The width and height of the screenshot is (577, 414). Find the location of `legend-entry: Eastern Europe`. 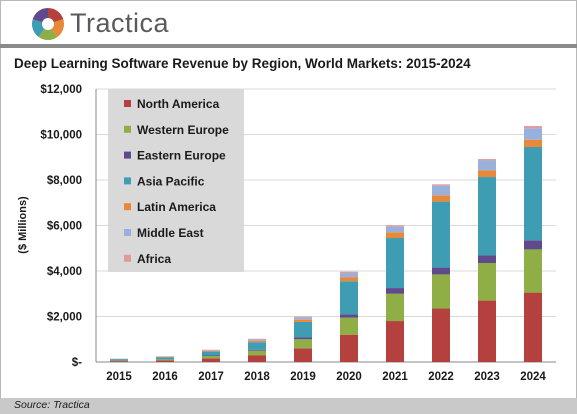

legend-entry: Eastern Europe is located at coordinates (181, 156).